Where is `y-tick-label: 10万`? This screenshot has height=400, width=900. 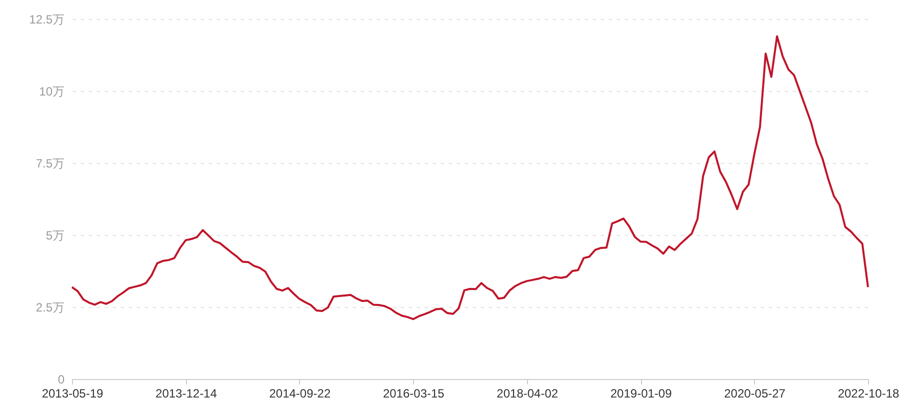 y-tick-label: 10万 is located at coordinates (51, 91).